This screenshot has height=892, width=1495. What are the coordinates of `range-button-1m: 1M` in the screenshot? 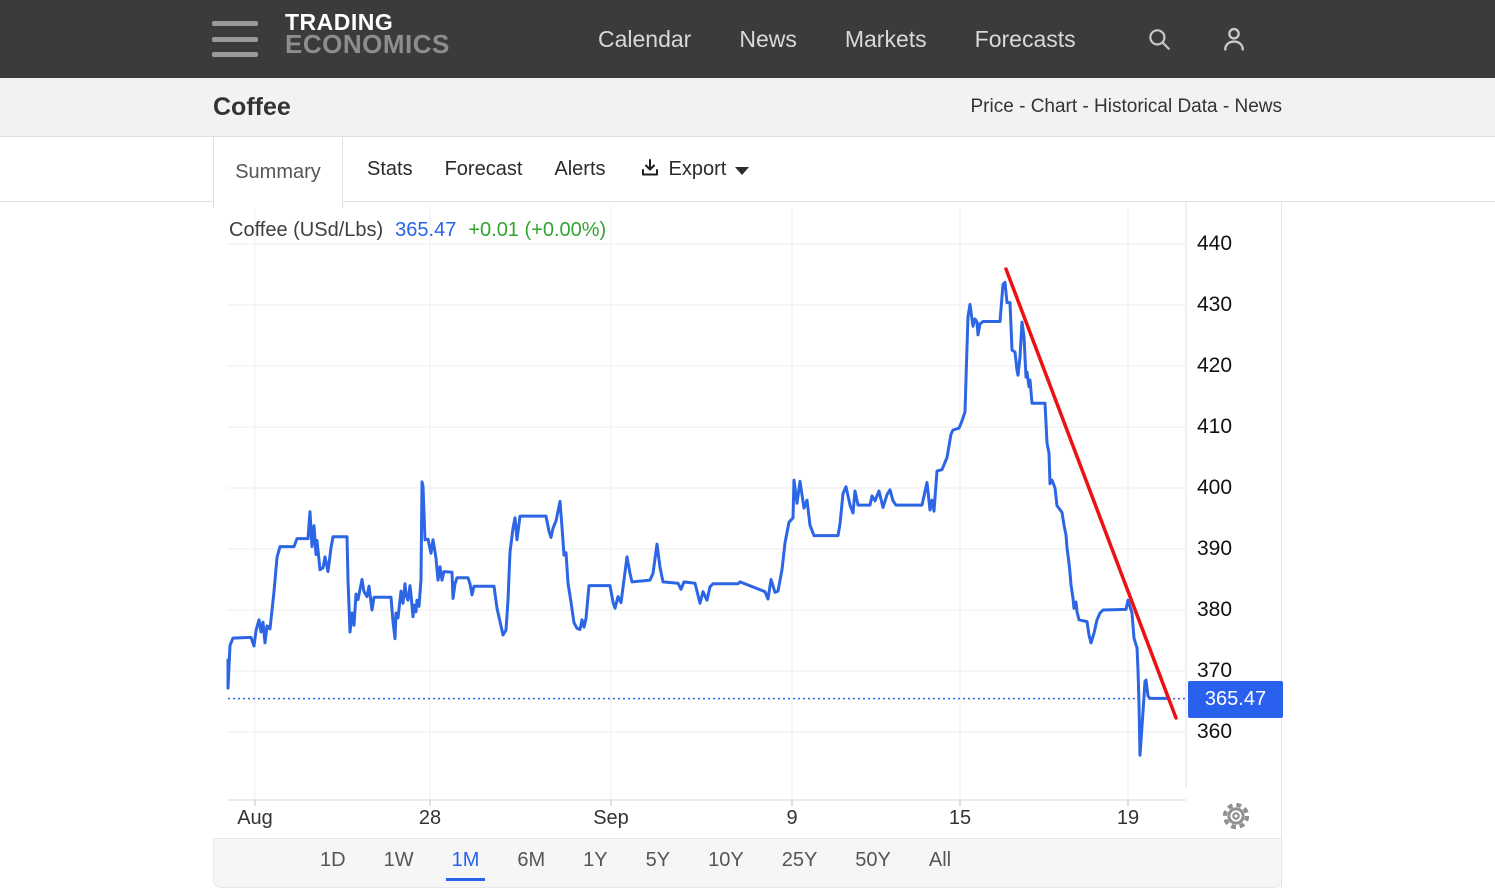 It's located at (465, 863).